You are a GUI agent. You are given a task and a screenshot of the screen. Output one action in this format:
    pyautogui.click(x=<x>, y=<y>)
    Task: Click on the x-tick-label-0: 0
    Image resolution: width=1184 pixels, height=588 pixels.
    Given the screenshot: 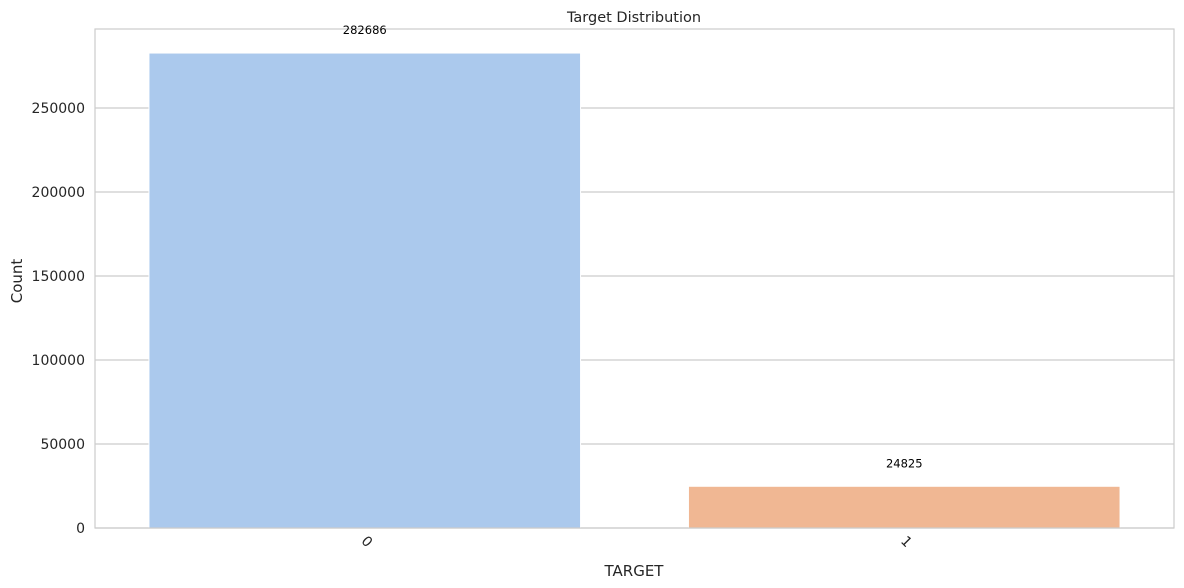 What is the action you would take?
    pyautogui.click(x=367, y=542)
    